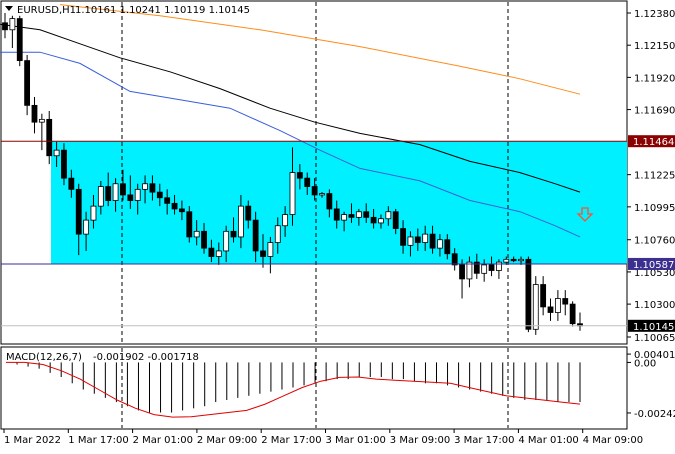 Image resolution: width=675 pixels, height=454 pixels. What do you see at coordinates (654, 78) in the screenshot?
I see `price-tick-label: 1.11920` at bounding box center [654, 78].